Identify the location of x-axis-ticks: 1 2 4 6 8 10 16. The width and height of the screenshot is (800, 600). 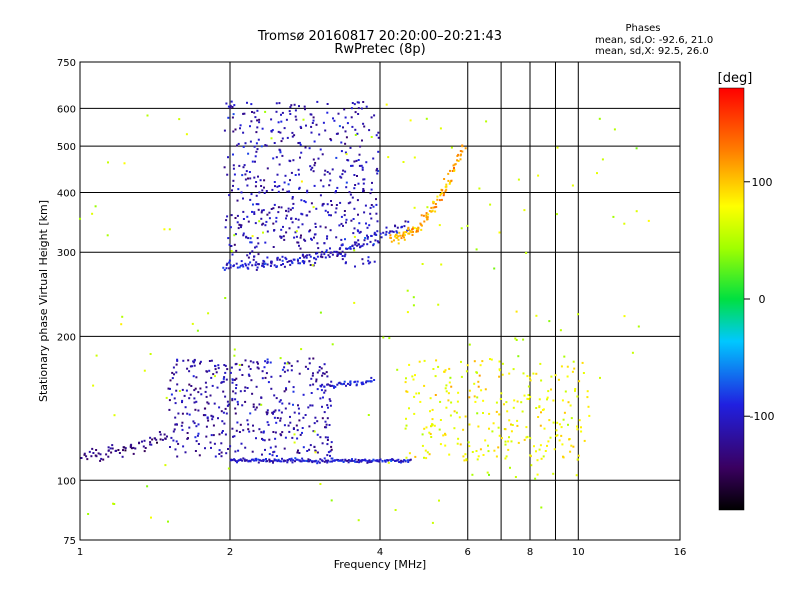
(382, 552).